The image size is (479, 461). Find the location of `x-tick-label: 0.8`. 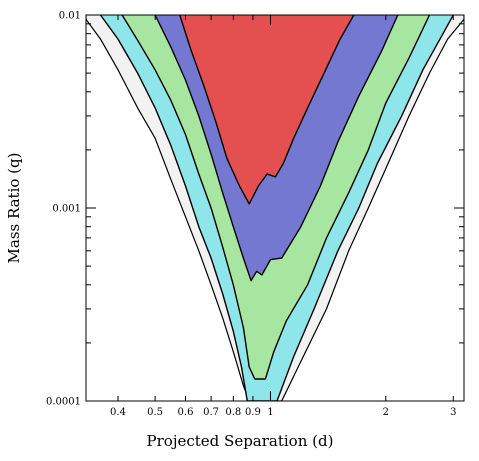

x-tick-label: 0.8 is located at coordinates (233, 412).